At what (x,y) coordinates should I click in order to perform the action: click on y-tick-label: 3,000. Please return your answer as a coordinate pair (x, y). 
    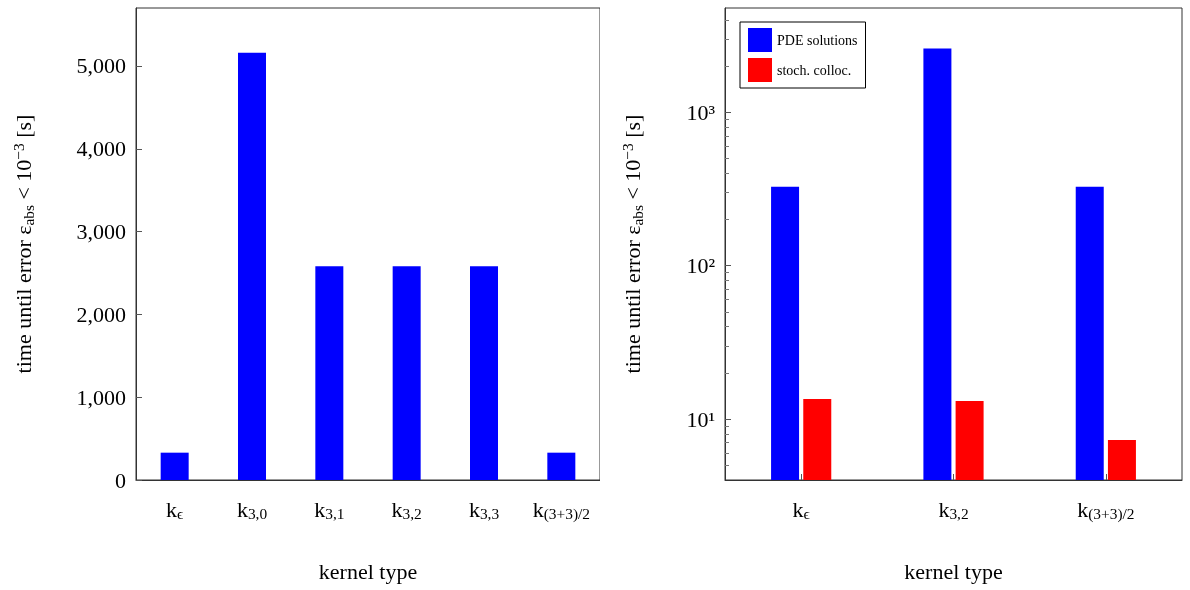
    Looking at the image, I should click on (101, 232).